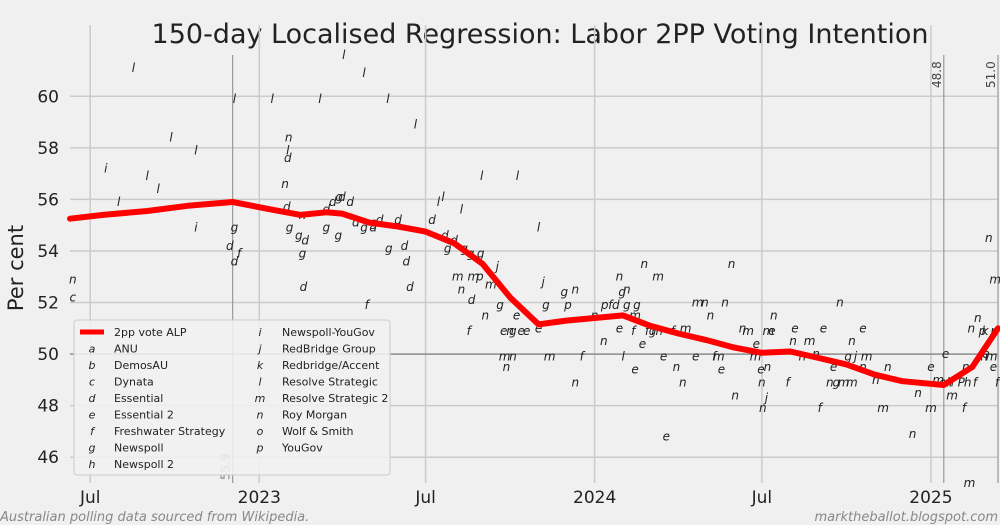 The height and width of the screenshot is (525, 1000). I want to click on poll-marker-151: g, so click(836, 382).